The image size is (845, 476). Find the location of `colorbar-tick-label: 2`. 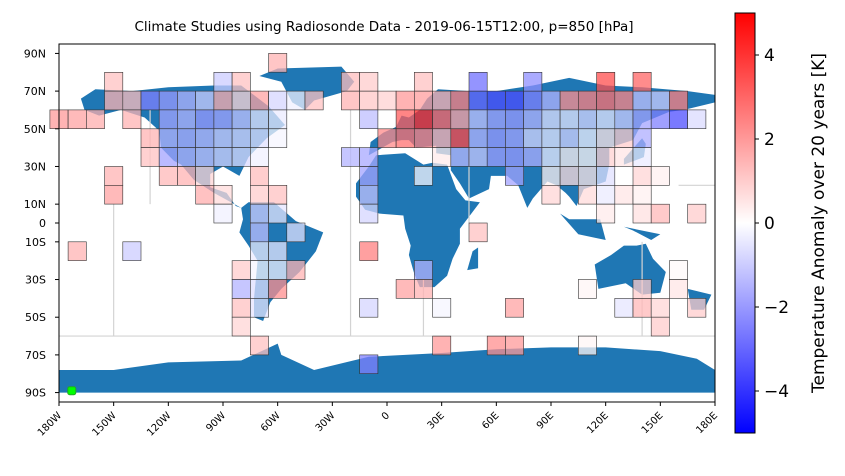

colorbar-tick-label: 2 is located at coordinates (769, 140).